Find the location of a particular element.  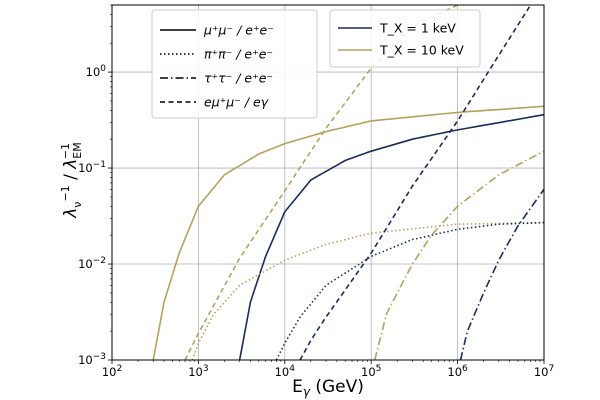

x-tick-label: 104 is located at coordinates (285, 371).